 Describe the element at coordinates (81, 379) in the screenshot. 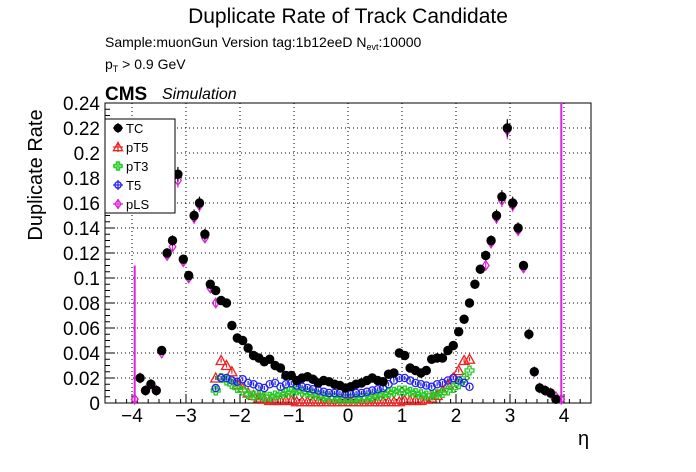

I see `y-tick-label: 0.02` at that location.